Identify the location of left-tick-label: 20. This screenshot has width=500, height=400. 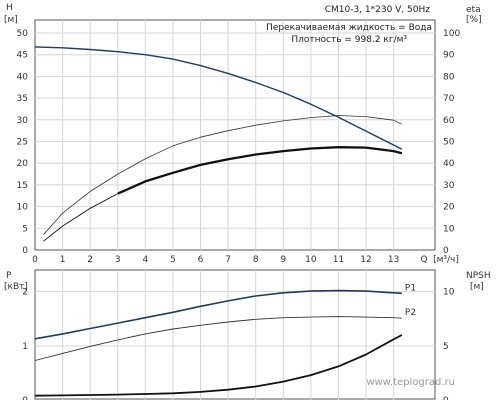
(23, 164).